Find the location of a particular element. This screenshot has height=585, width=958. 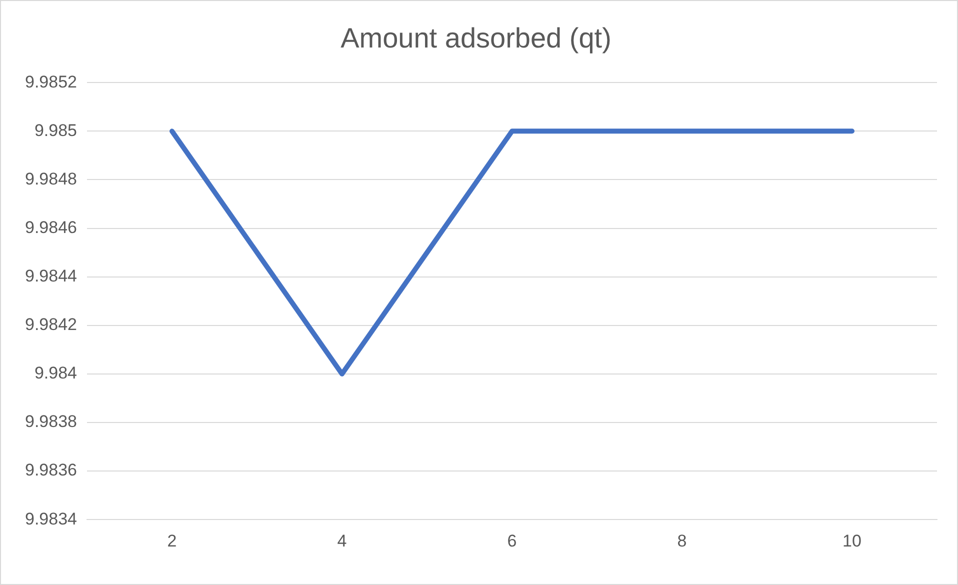

y-tick-label: 9.9836 is located at coordinates (50, 470).